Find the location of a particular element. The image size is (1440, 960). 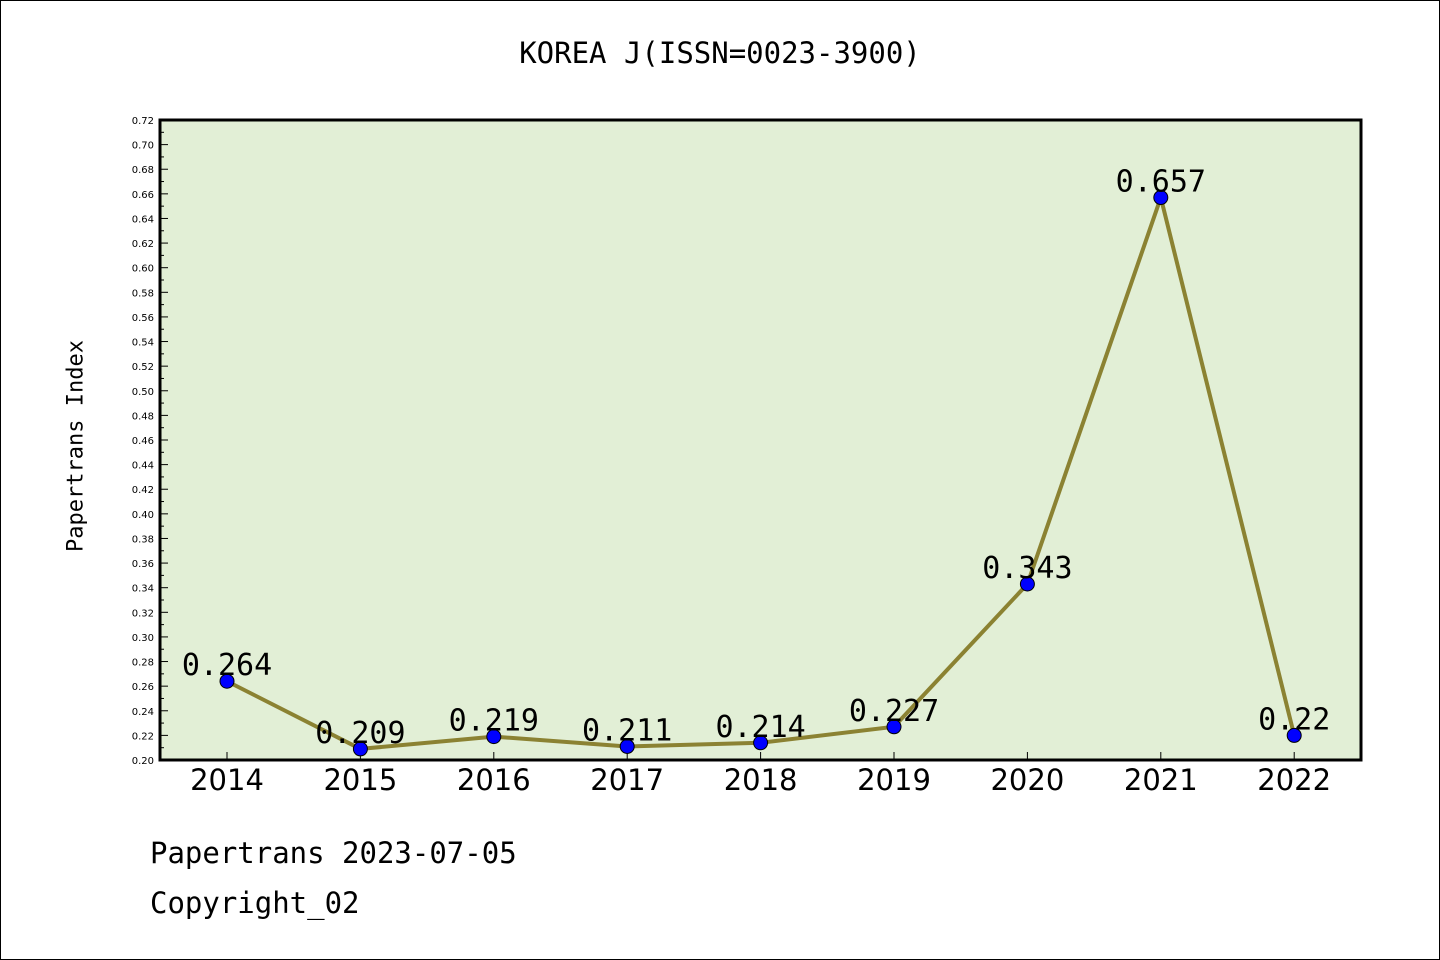

footer-date: Papertrans 2023-07-05 is located at coordinates (333, 853).